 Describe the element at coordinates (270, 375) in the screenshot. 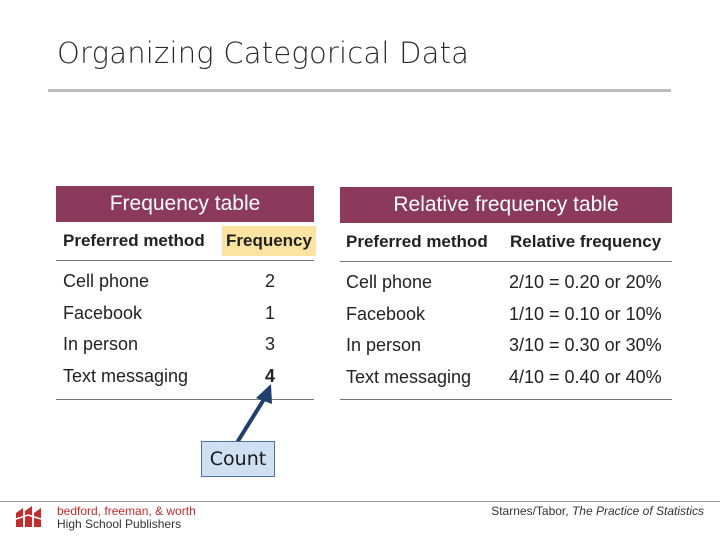

I see `row-frequency: 4` at that location.